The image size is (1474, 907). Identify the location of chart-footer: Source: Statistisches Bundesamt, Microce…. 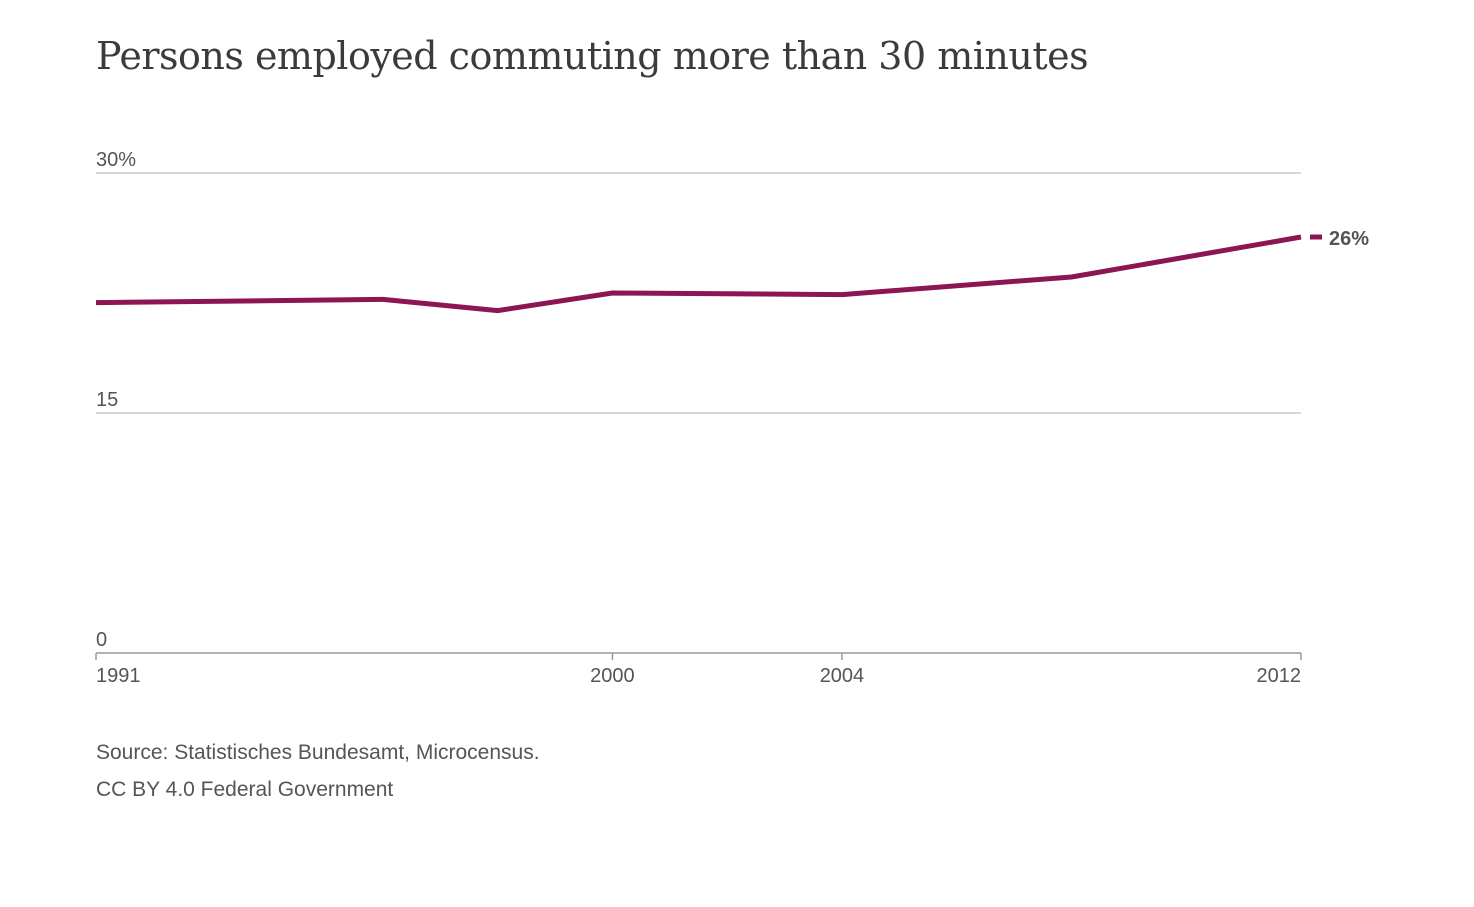
(318, 771).